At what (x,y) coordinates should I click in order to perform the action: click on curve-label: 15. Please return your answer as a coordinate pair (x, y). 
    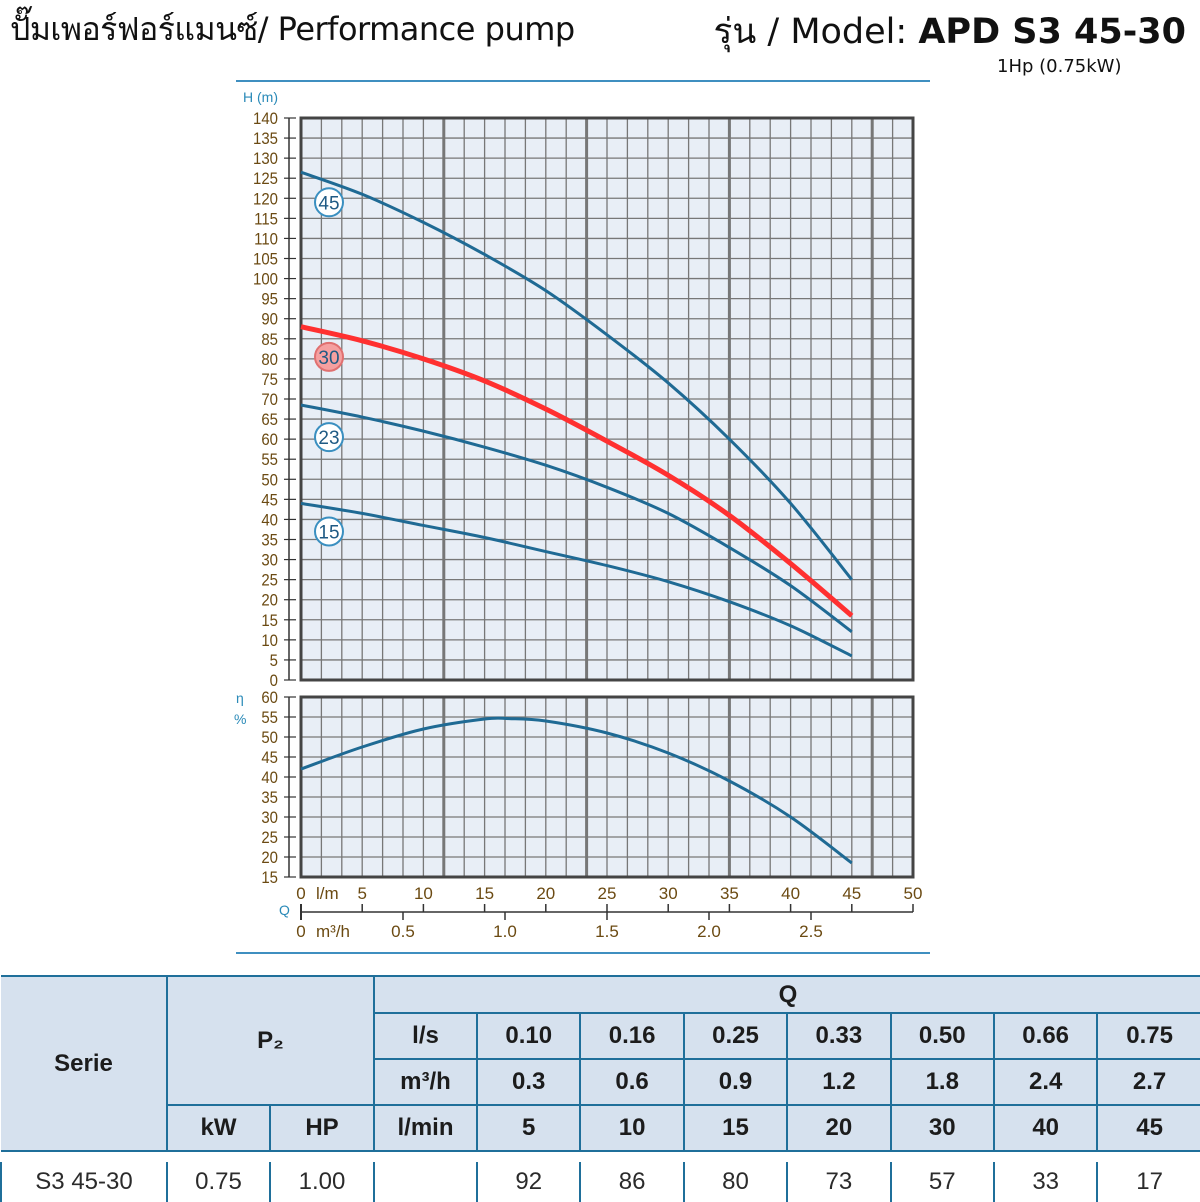
    Looking at the image, I should click on (328, 532).